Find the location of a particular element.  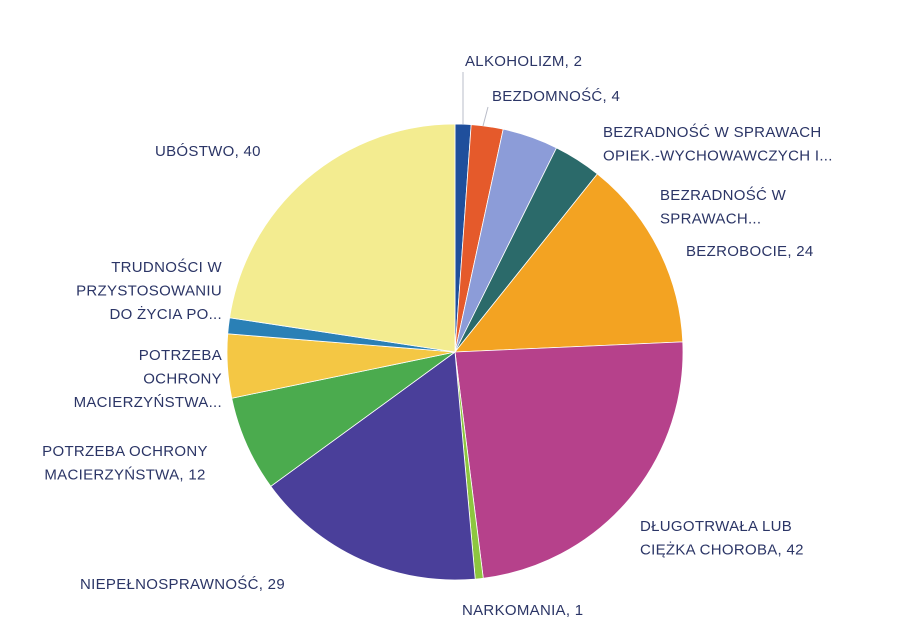

slice-label: TRUDNOŚCI W is located at coordinates (166, 267).